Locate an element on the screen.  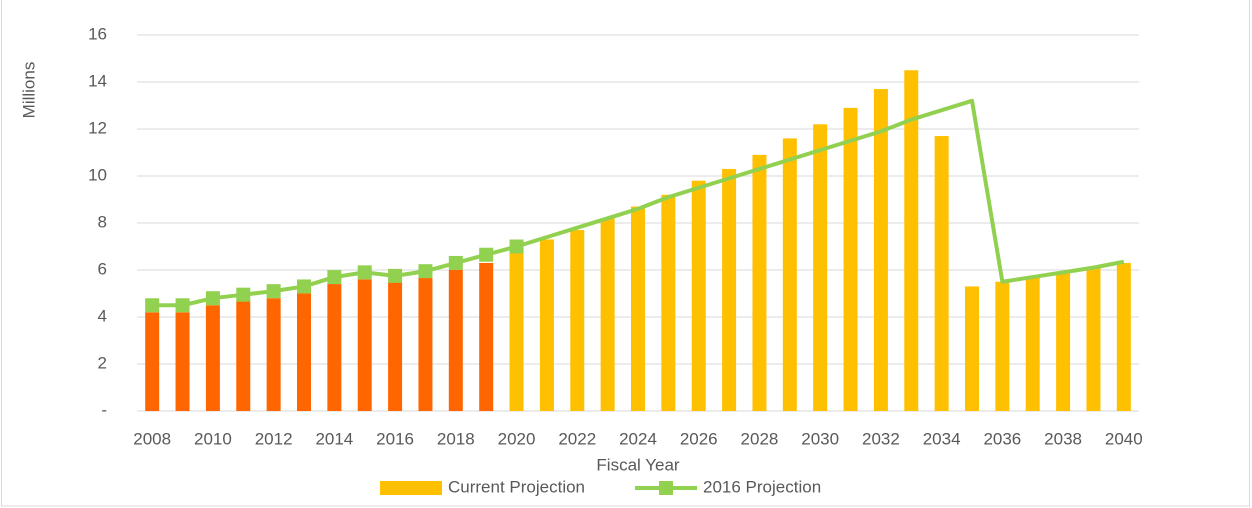
legend-label: Current Projection is located at coordinates (516, 486).